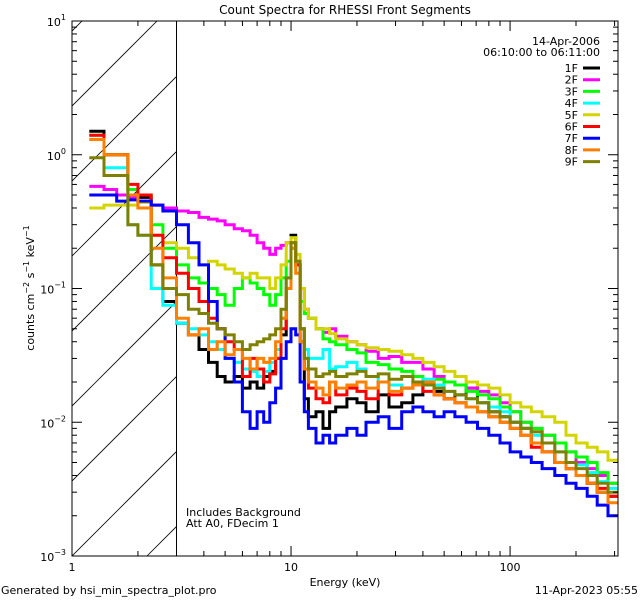 The width and height of the screenshot is (640, 600). I want to click on y-axis-label-text: counts cm−2 s−1 keV−1, so click(29, 287).